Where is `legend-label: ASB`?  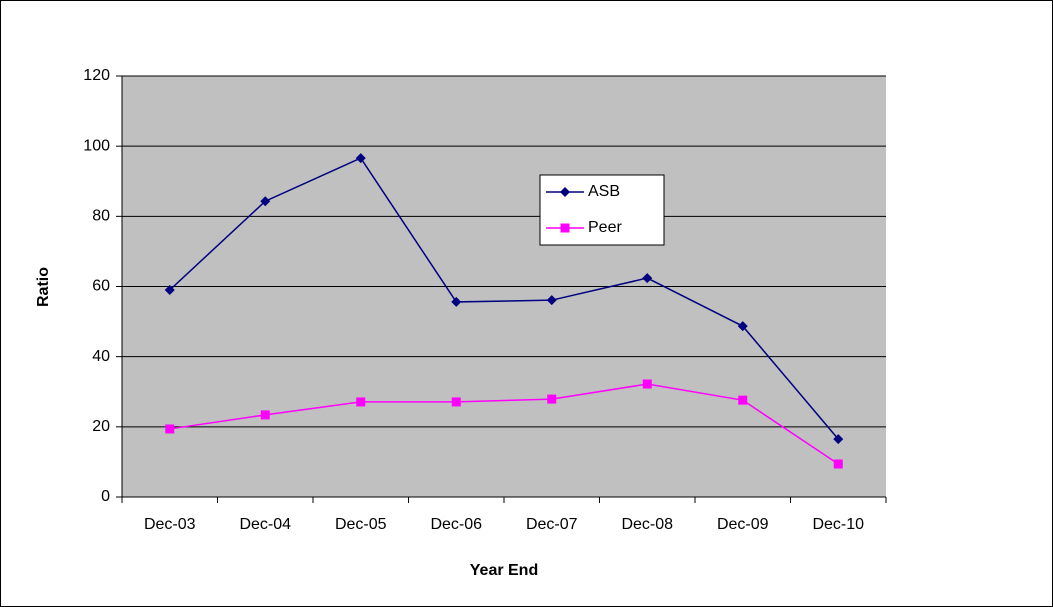 legend-label: ASB is located at coordinates (604, 191).